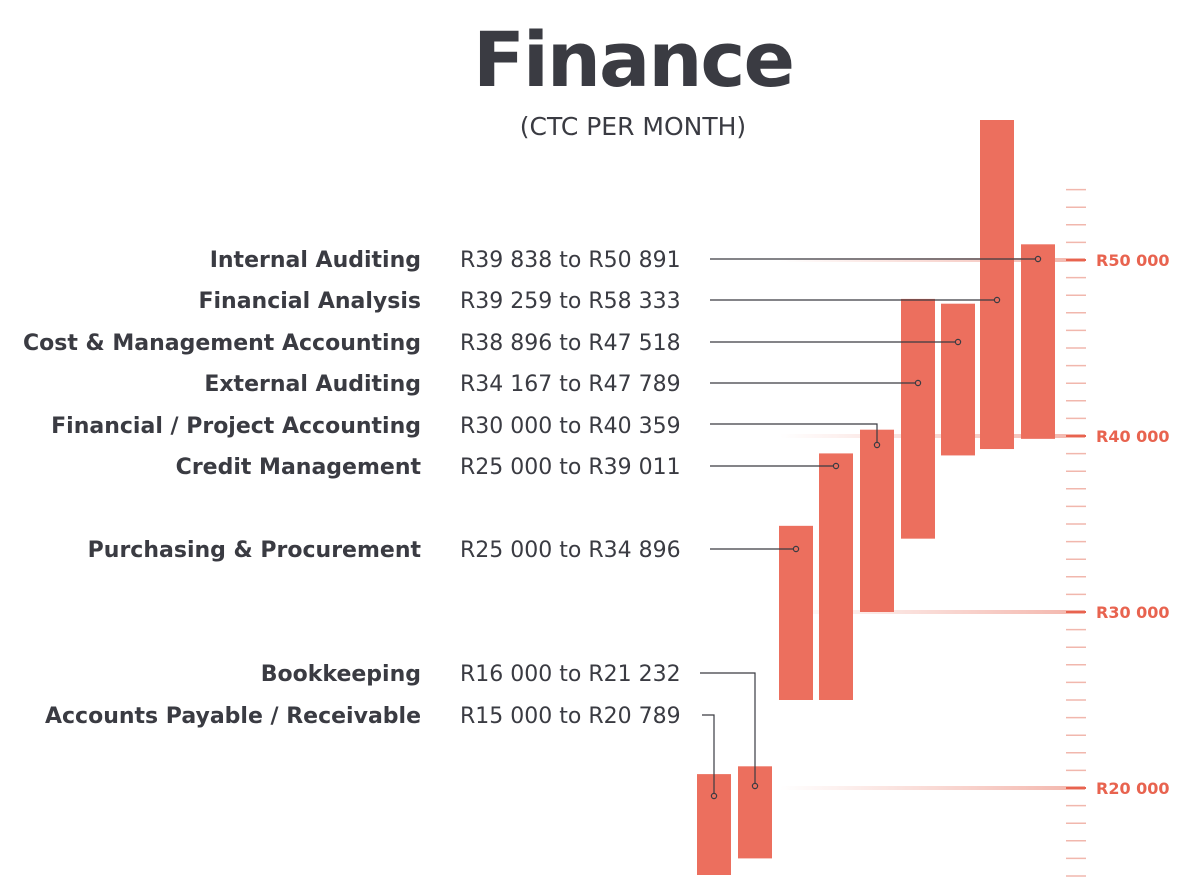 This screenshot has width=1193, height=890. What do you see at coordinates (1133, 524) in the screenshot?
I see `axis-tick-labels: R20 000 R30 000 R40 000 R50 000` at bounding box center [1133, 524].